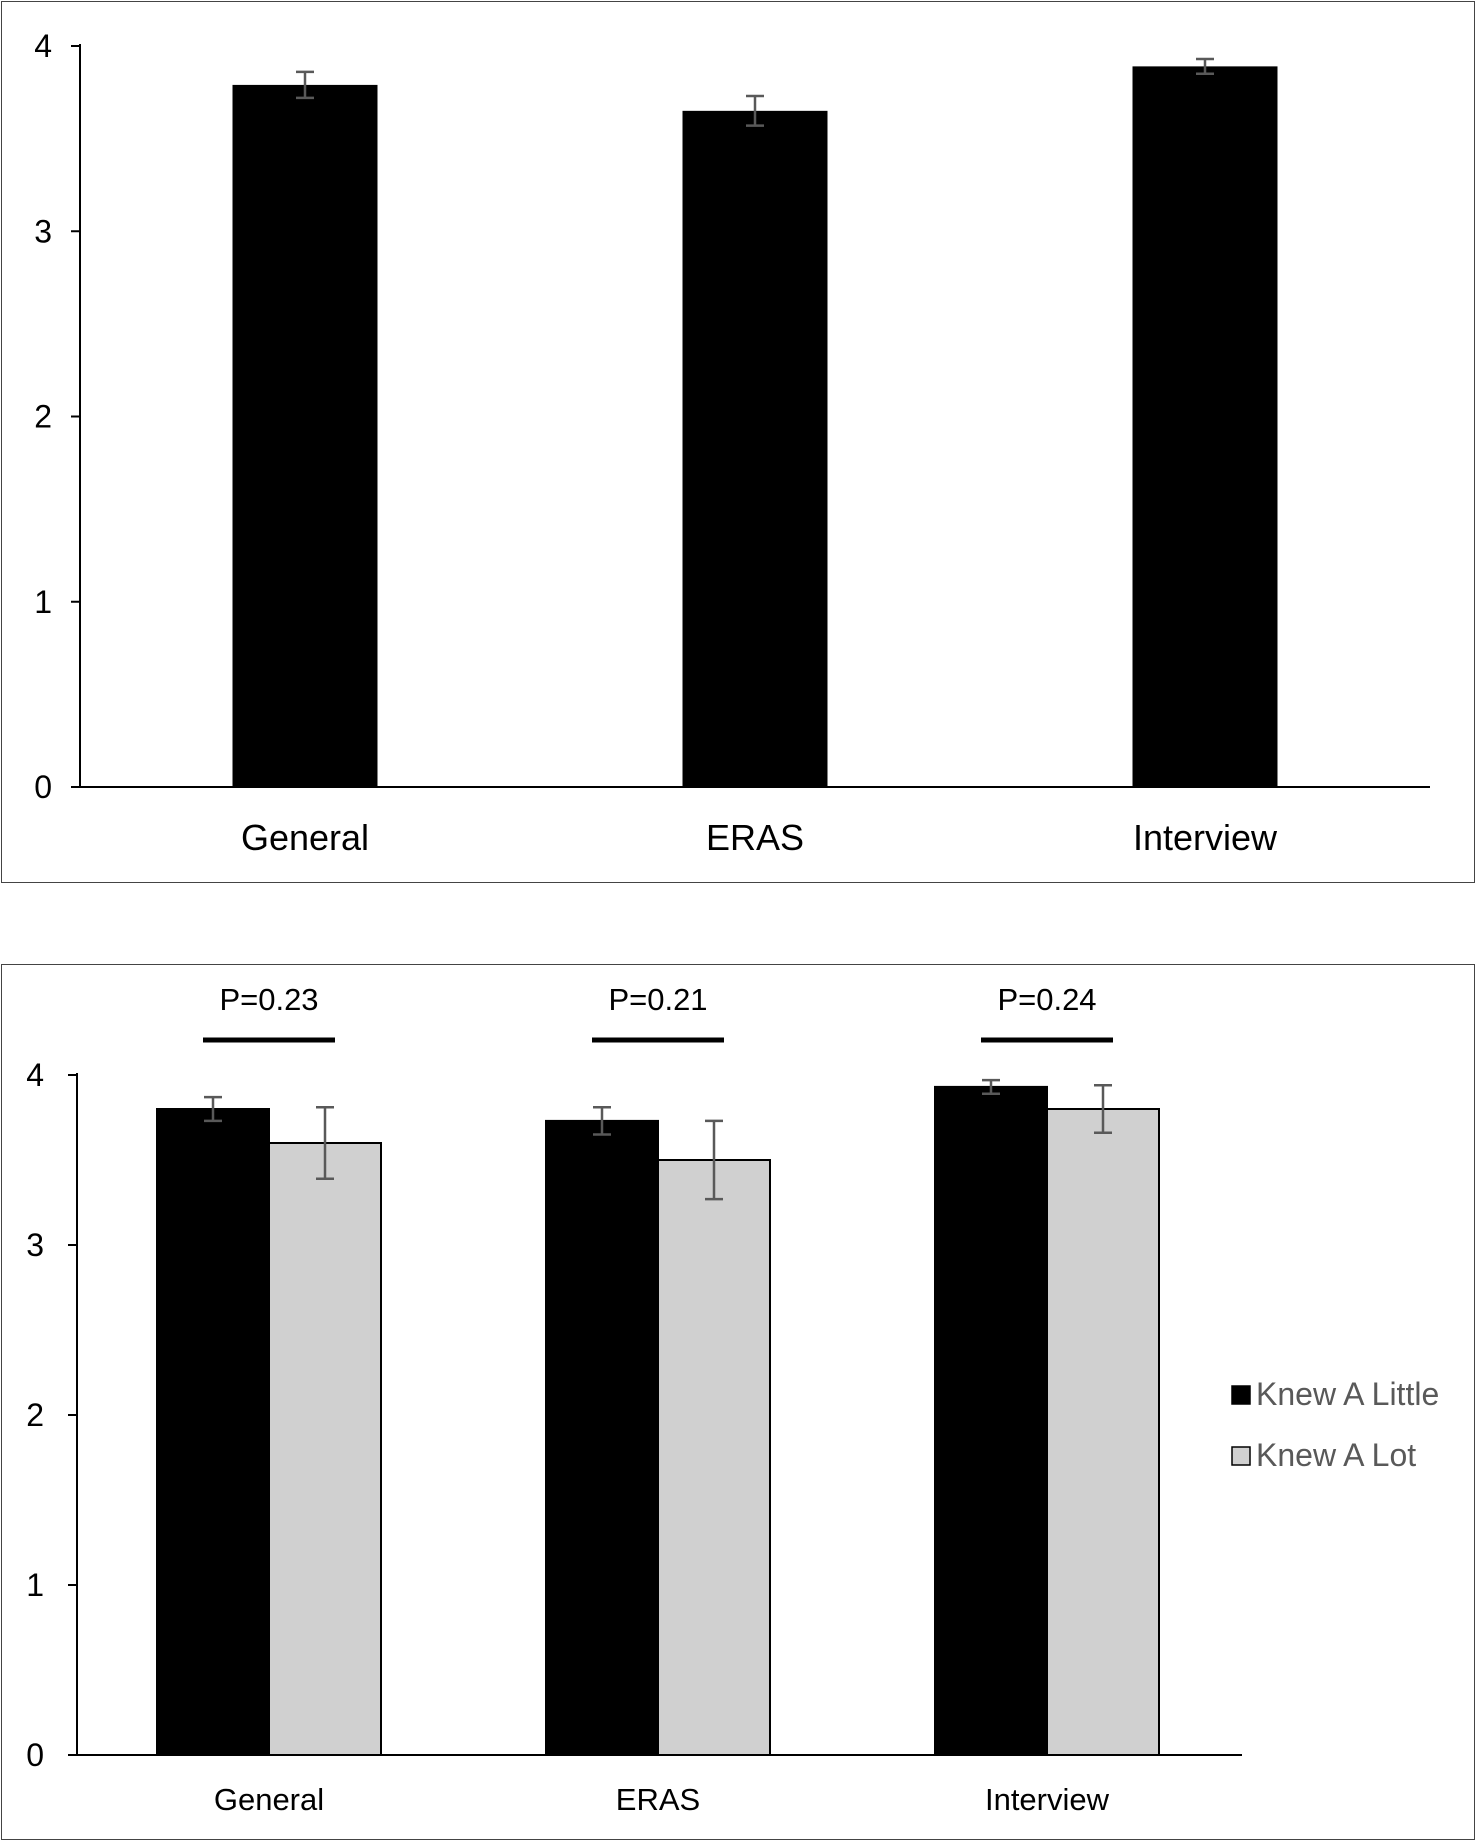  What do you see at coordinates (1336, 1455) in the screenshot?
I see `legend-label: Knew A Lot` at bounding box center [1336, 1455].